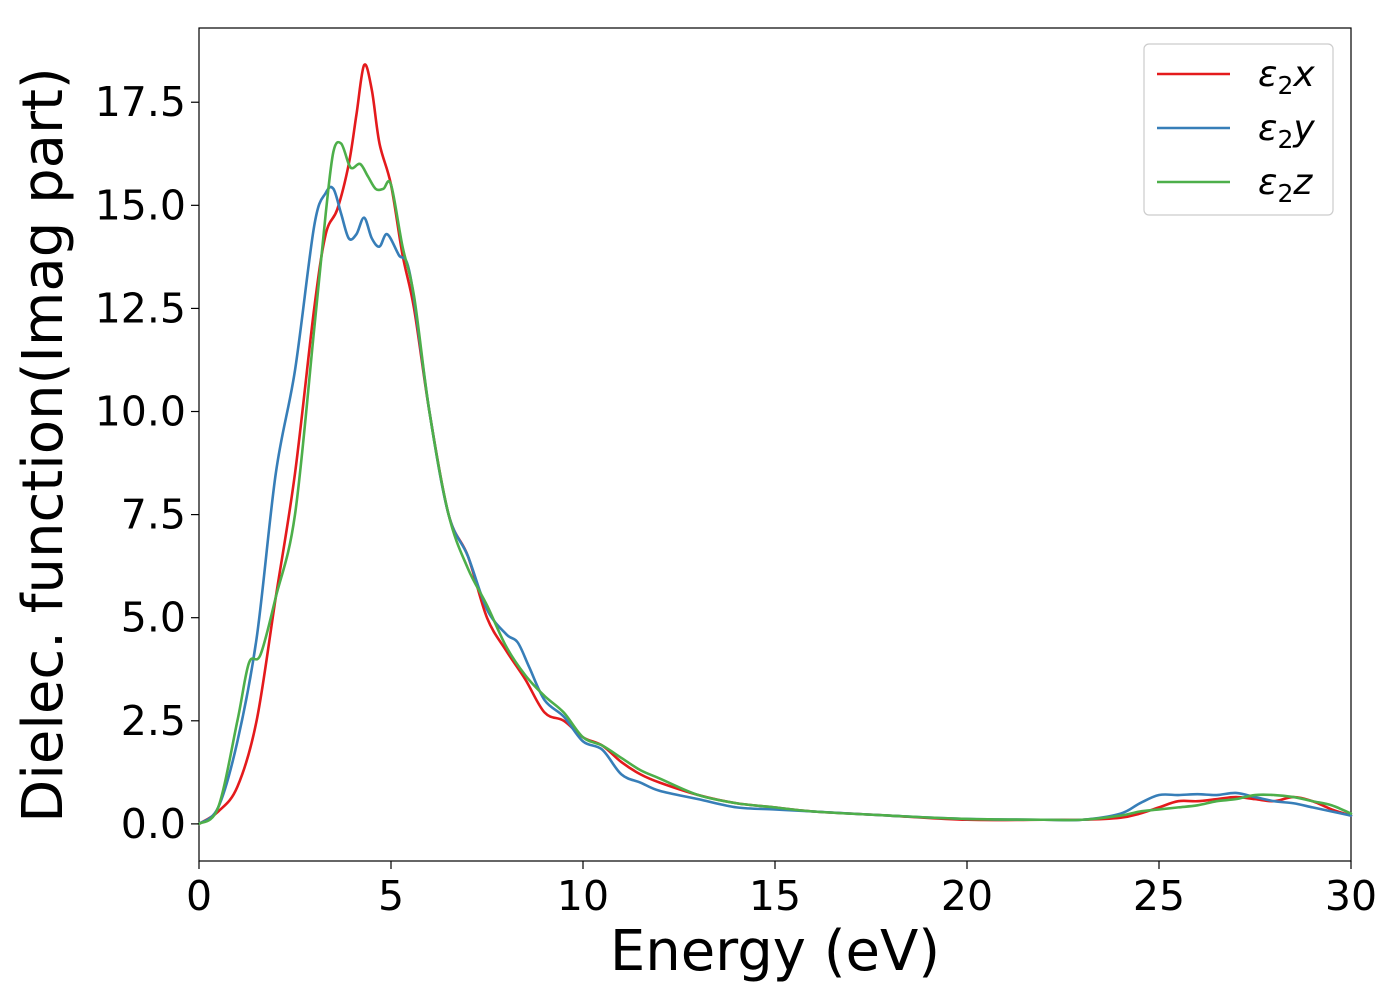 The width and height of the screenshot is (1400, 1000). What do you see at coordinates (1285, 185) in the screenshot?
I see `legend-label: ε2z` at bounding box center [1285, 185].